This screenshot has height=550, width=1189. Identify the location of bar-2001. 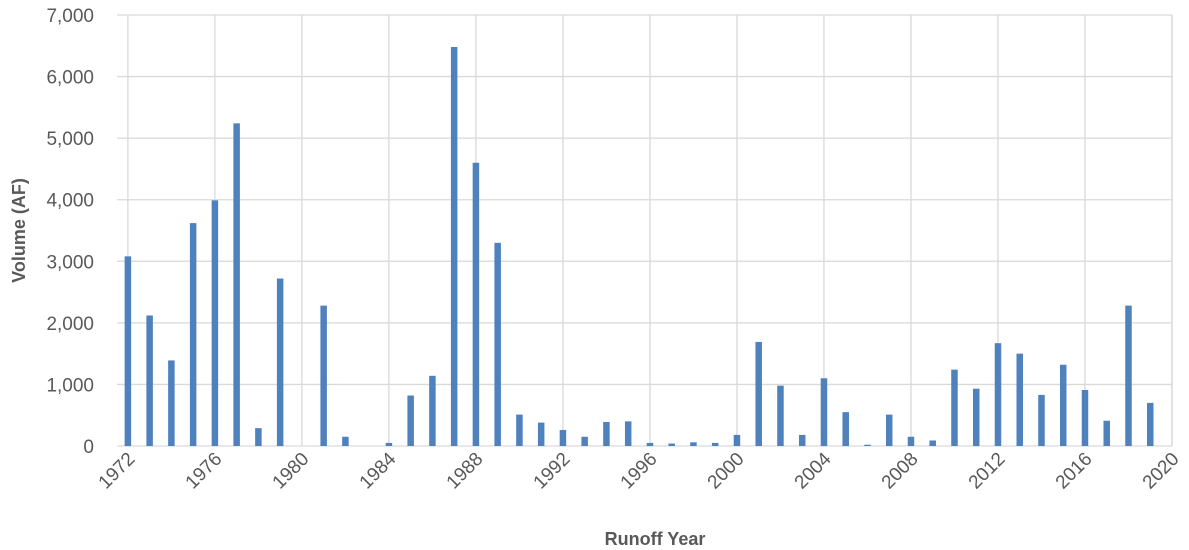
(758, 393).